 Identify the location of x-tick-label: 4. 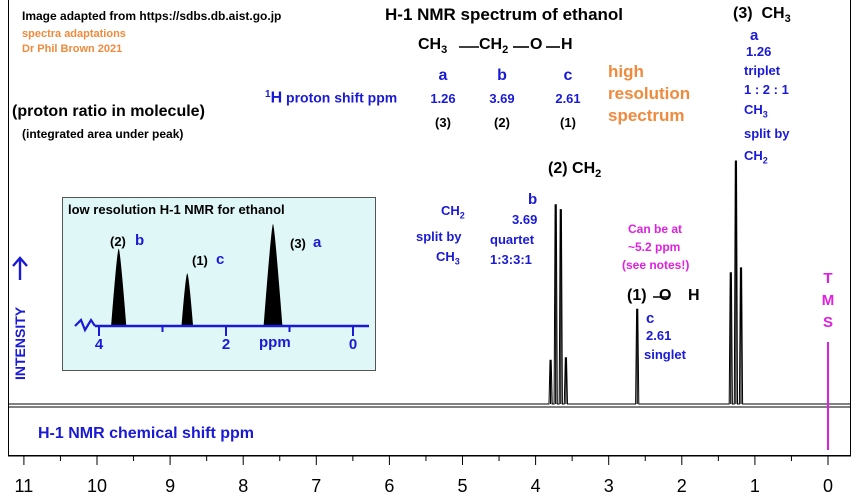
(536, 486).